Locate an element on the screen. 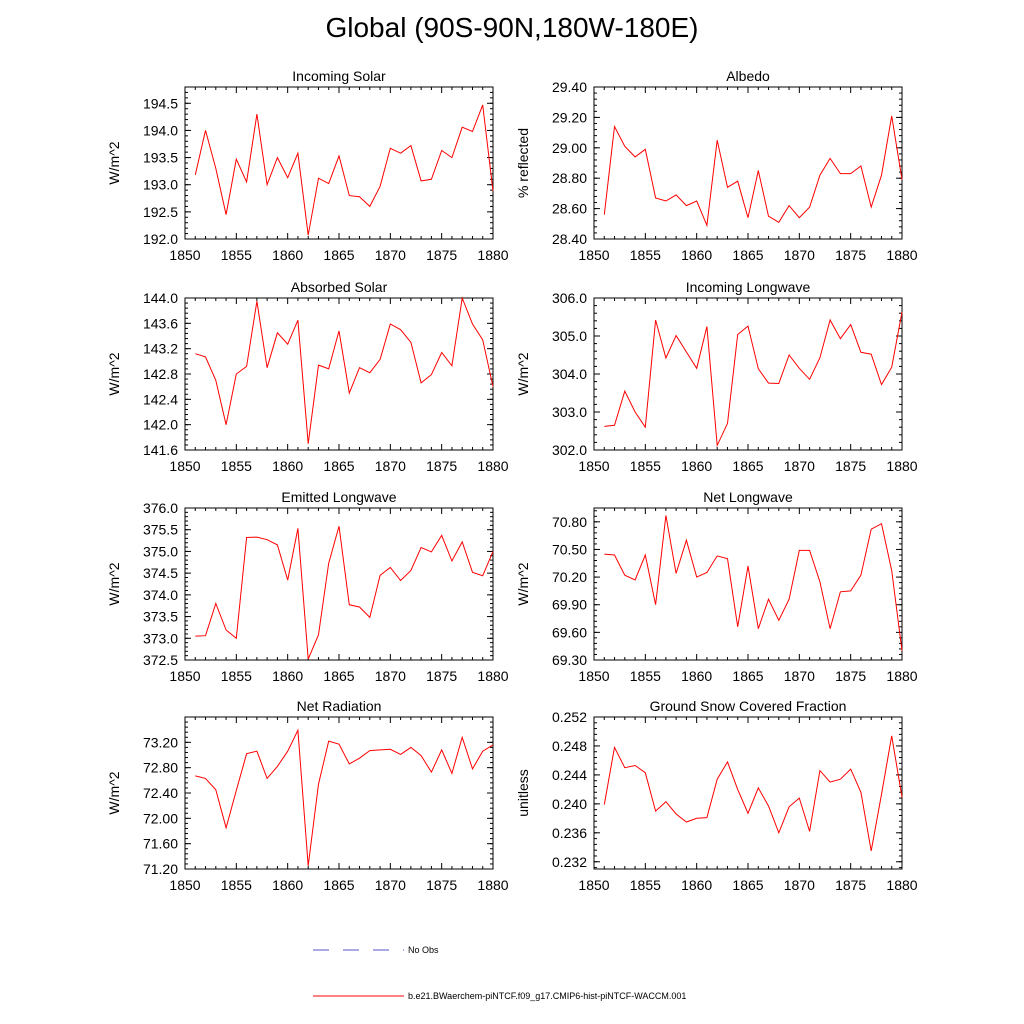  panel-title: Ground Snow Covered Fraction is located at coordinates (748, 706).